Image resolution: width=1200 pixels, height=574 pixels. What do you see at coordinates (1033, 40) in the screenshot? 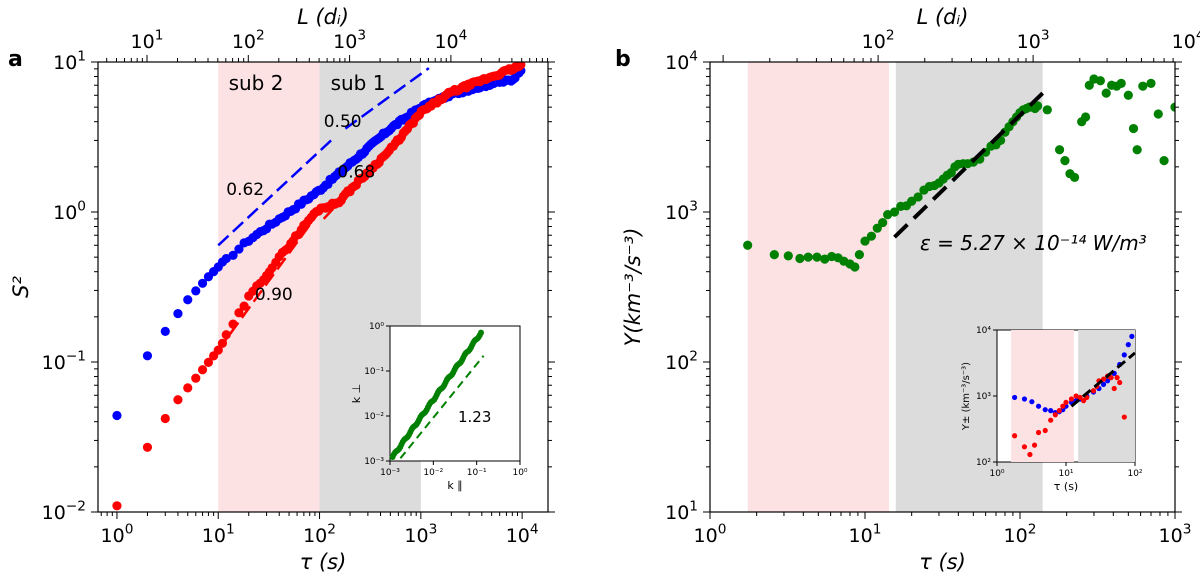
I see `top-tick-label: 10³` at bounding box center [1033, 40].